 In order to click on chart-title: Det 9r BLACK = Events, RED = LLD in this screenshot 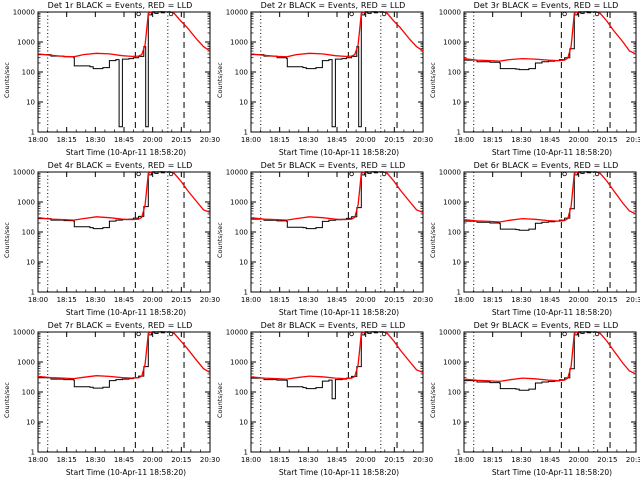, I will do `click(546, 325)`.